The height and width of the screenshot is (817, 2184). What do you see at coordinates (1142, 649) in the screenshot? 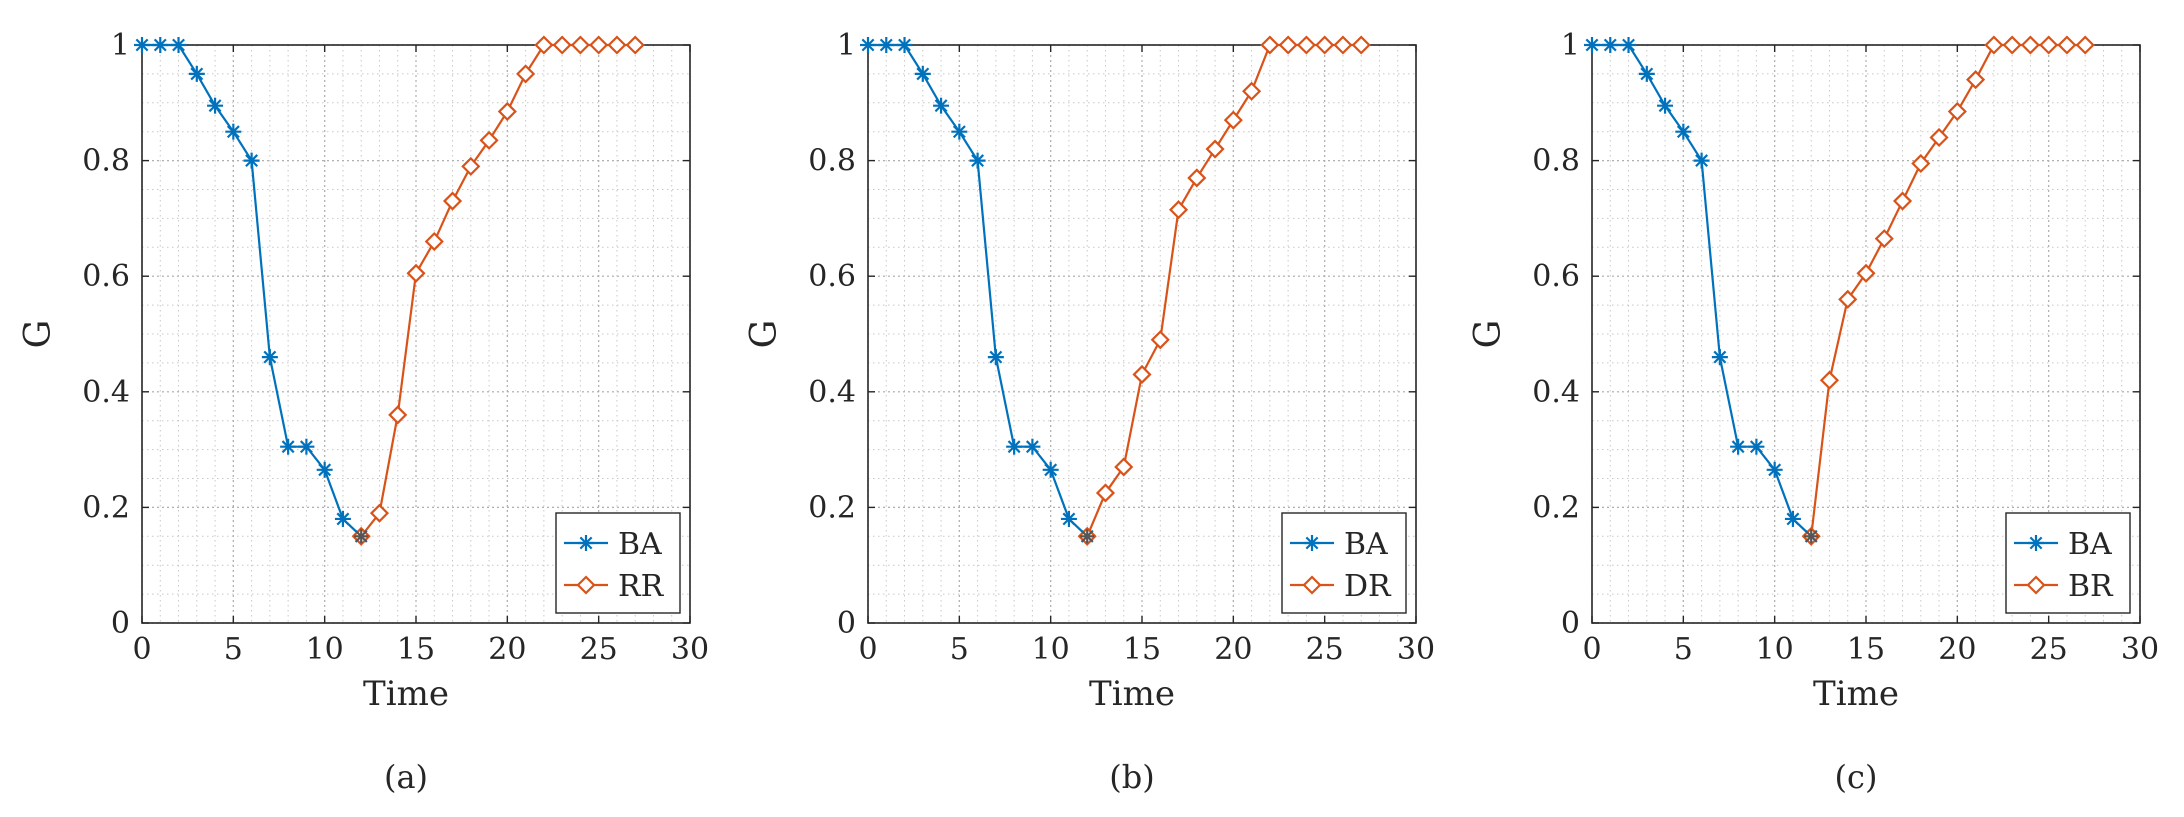
I see `x-tick-label: 15` at bounding box center [1142, 649].